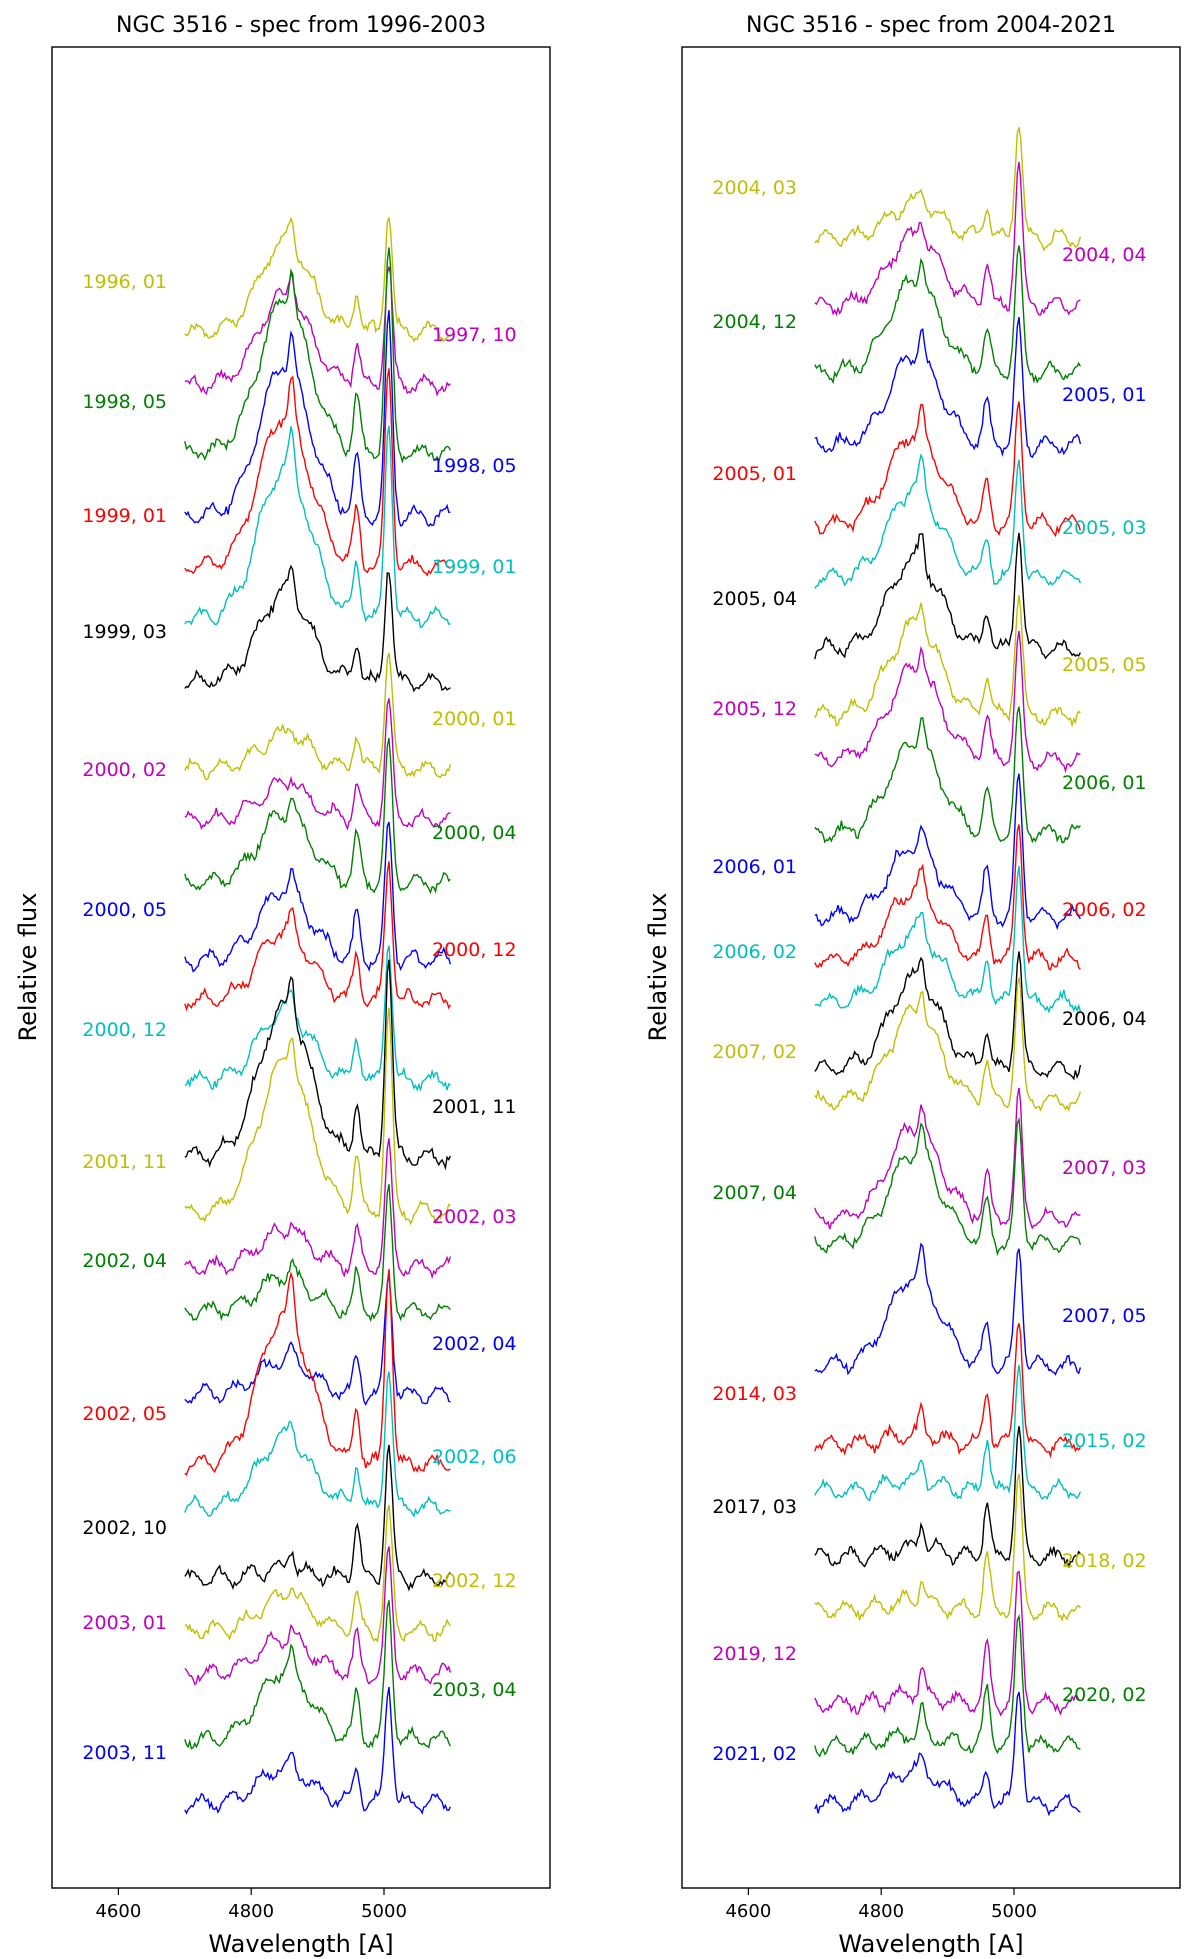 This screenshot has height=1959, width=1200. I want to click on series-label: 2015, 02, so click(1104, 1441).